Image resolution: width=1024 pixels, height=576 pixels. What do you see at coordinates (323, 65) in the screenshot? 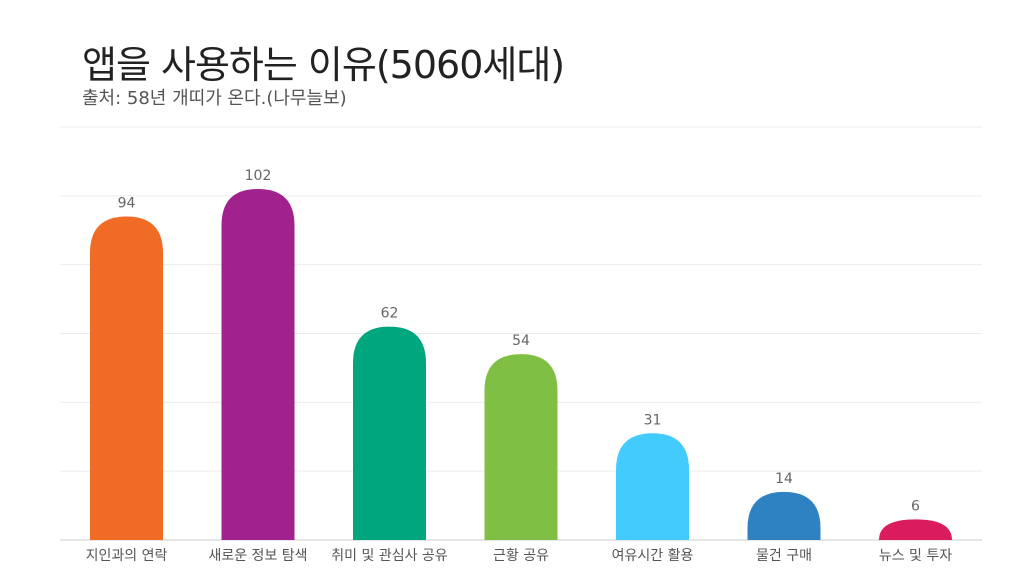
I see `chart-title: 앱을 사용하는 이유(5060세대)` at bounding box center [323, 65].